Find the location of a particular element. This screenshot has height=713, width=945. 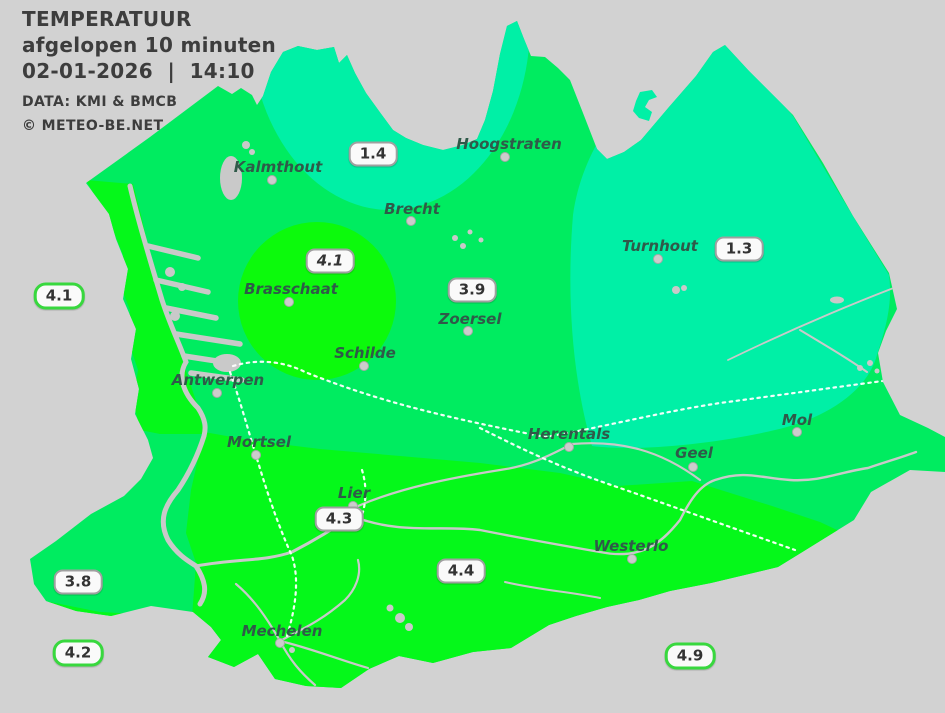

header-copyright: © METEO-BE.NET is located at coordinates (93, 126).